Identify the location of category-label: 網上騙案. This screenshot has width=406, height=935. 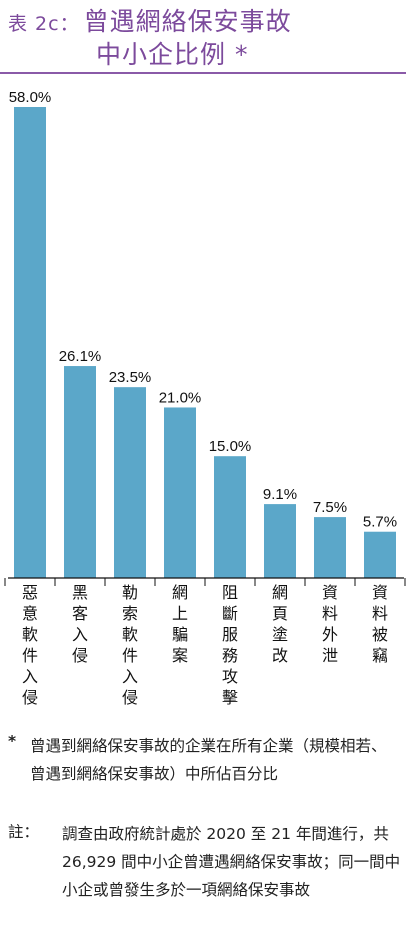
(180, 624).